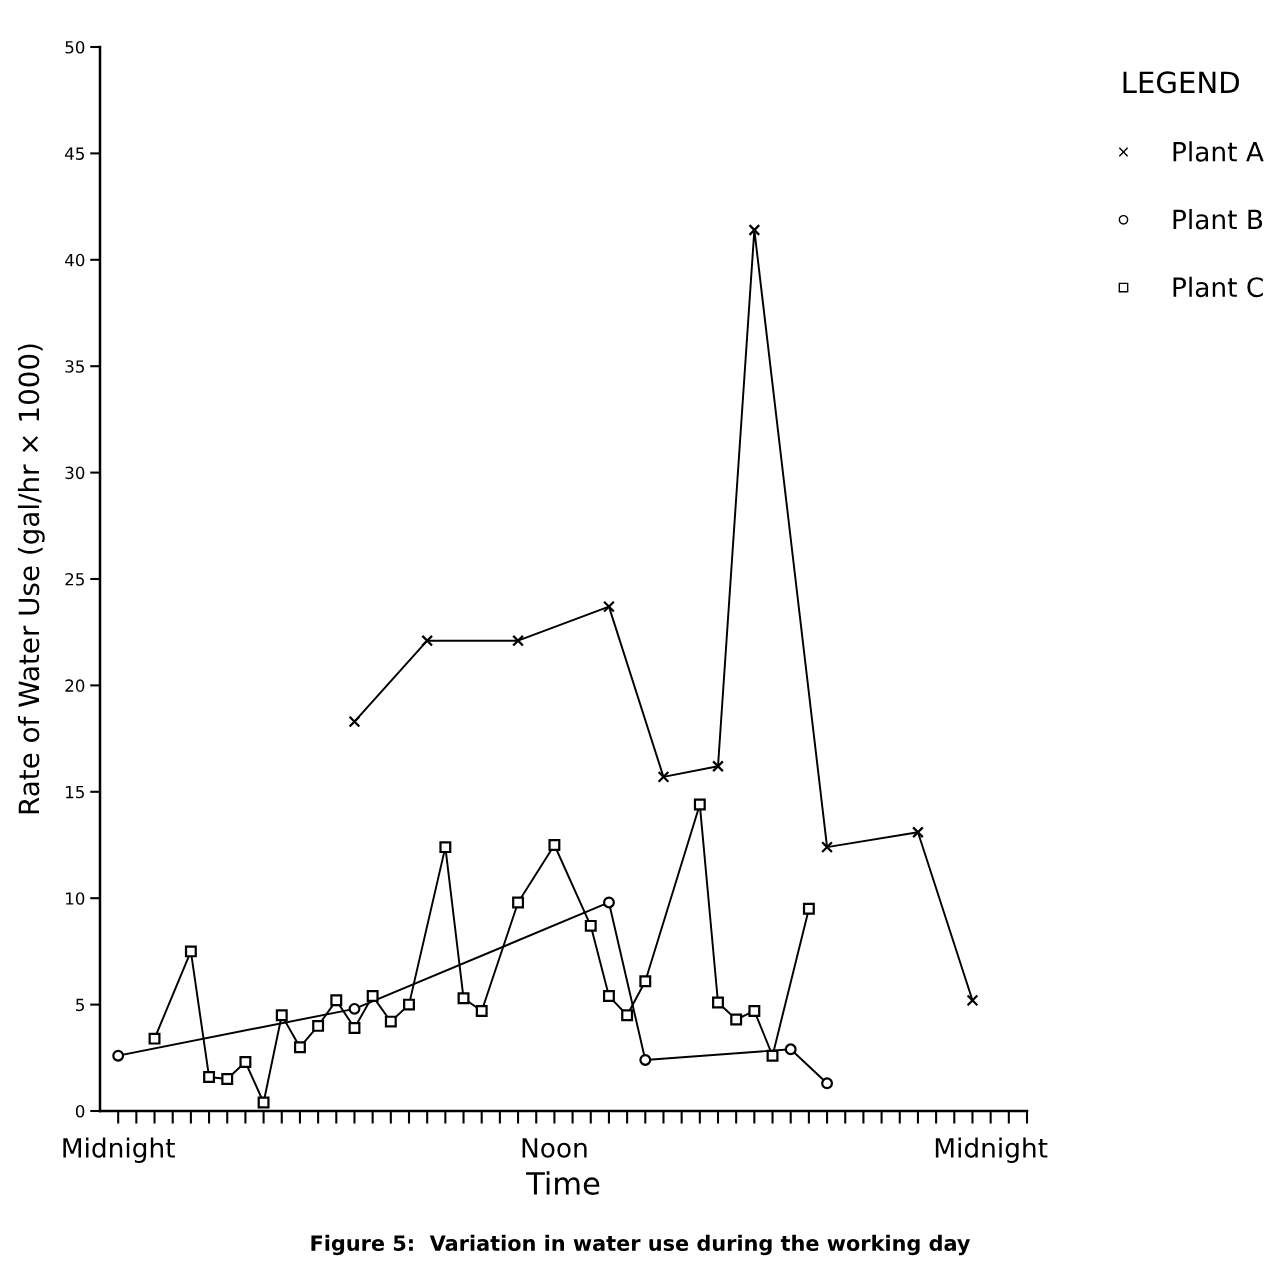  I want to click on legend-label: Plant B, so click(1218, 219).